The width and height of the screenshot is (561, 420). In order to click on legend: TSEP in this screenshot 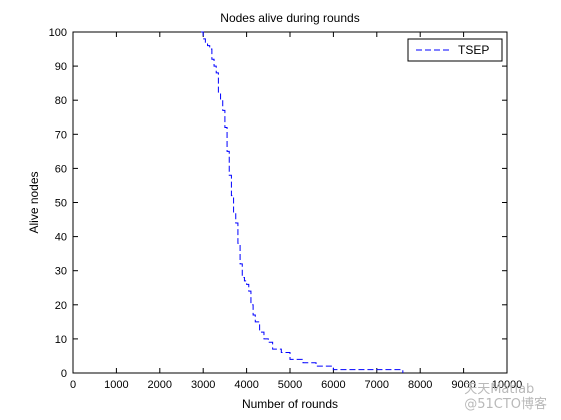, I will do `click(455, 50)`.